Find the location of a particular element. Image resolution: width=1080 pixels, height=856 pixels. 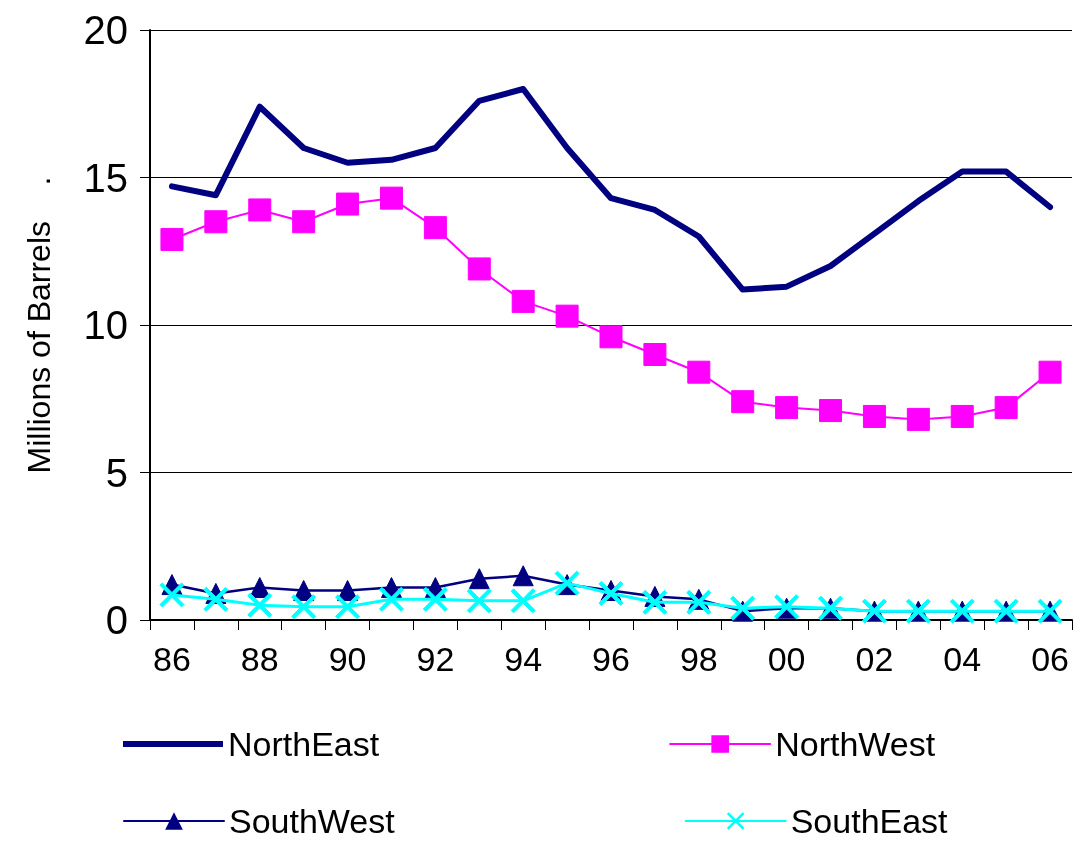

y-tick-label: 0 is located at coordinates (116, 620).